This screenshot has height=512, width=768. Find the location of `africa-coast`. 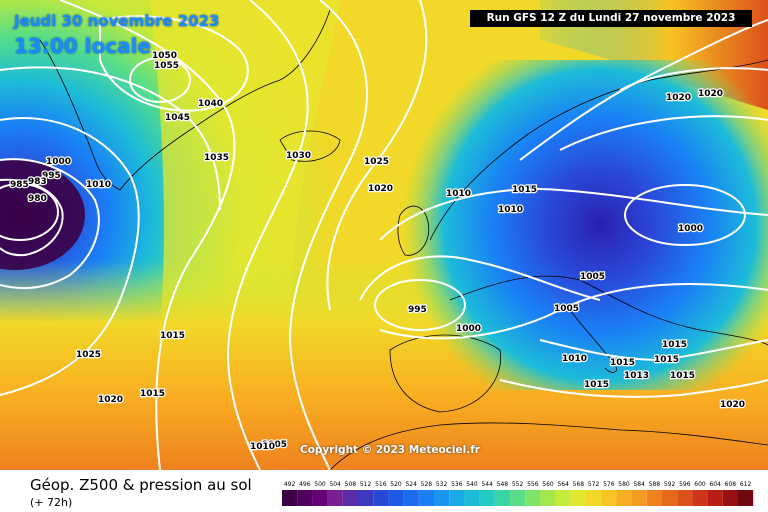

africa-coast is located at coordinates (548, 446).